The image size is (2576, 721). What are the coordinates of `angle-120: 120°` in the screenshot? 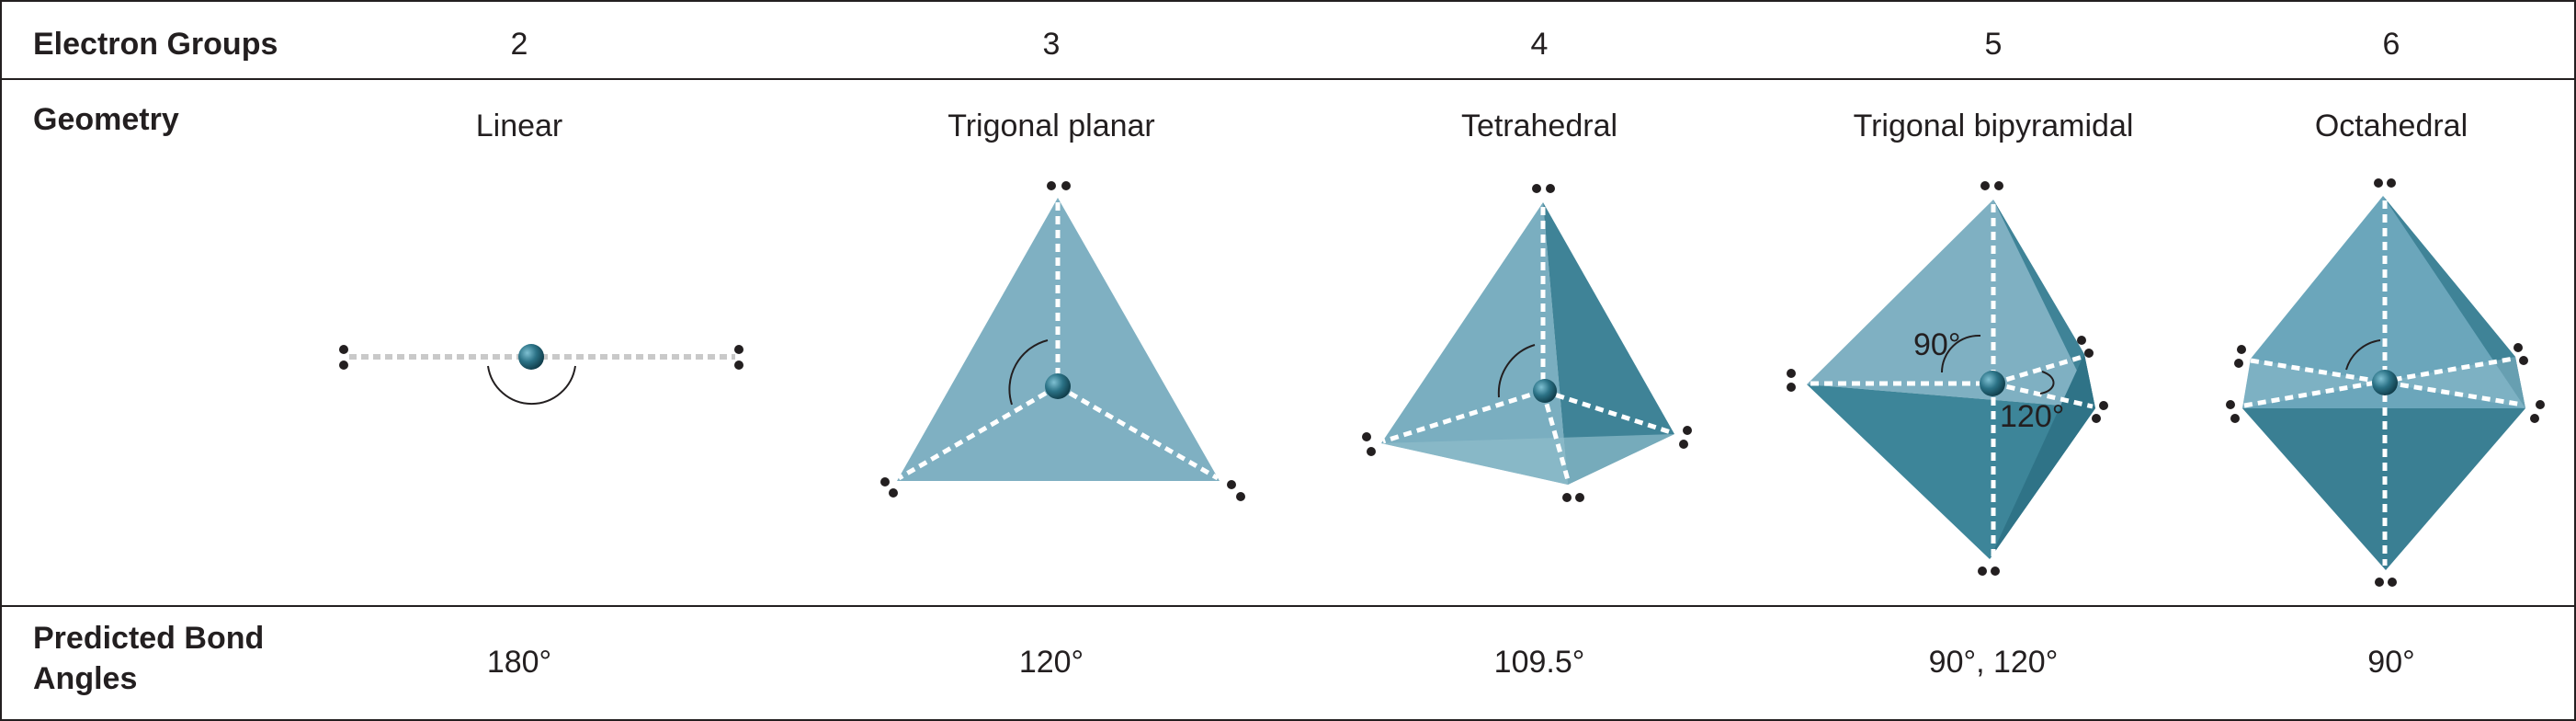 It's located at (1051, 662).